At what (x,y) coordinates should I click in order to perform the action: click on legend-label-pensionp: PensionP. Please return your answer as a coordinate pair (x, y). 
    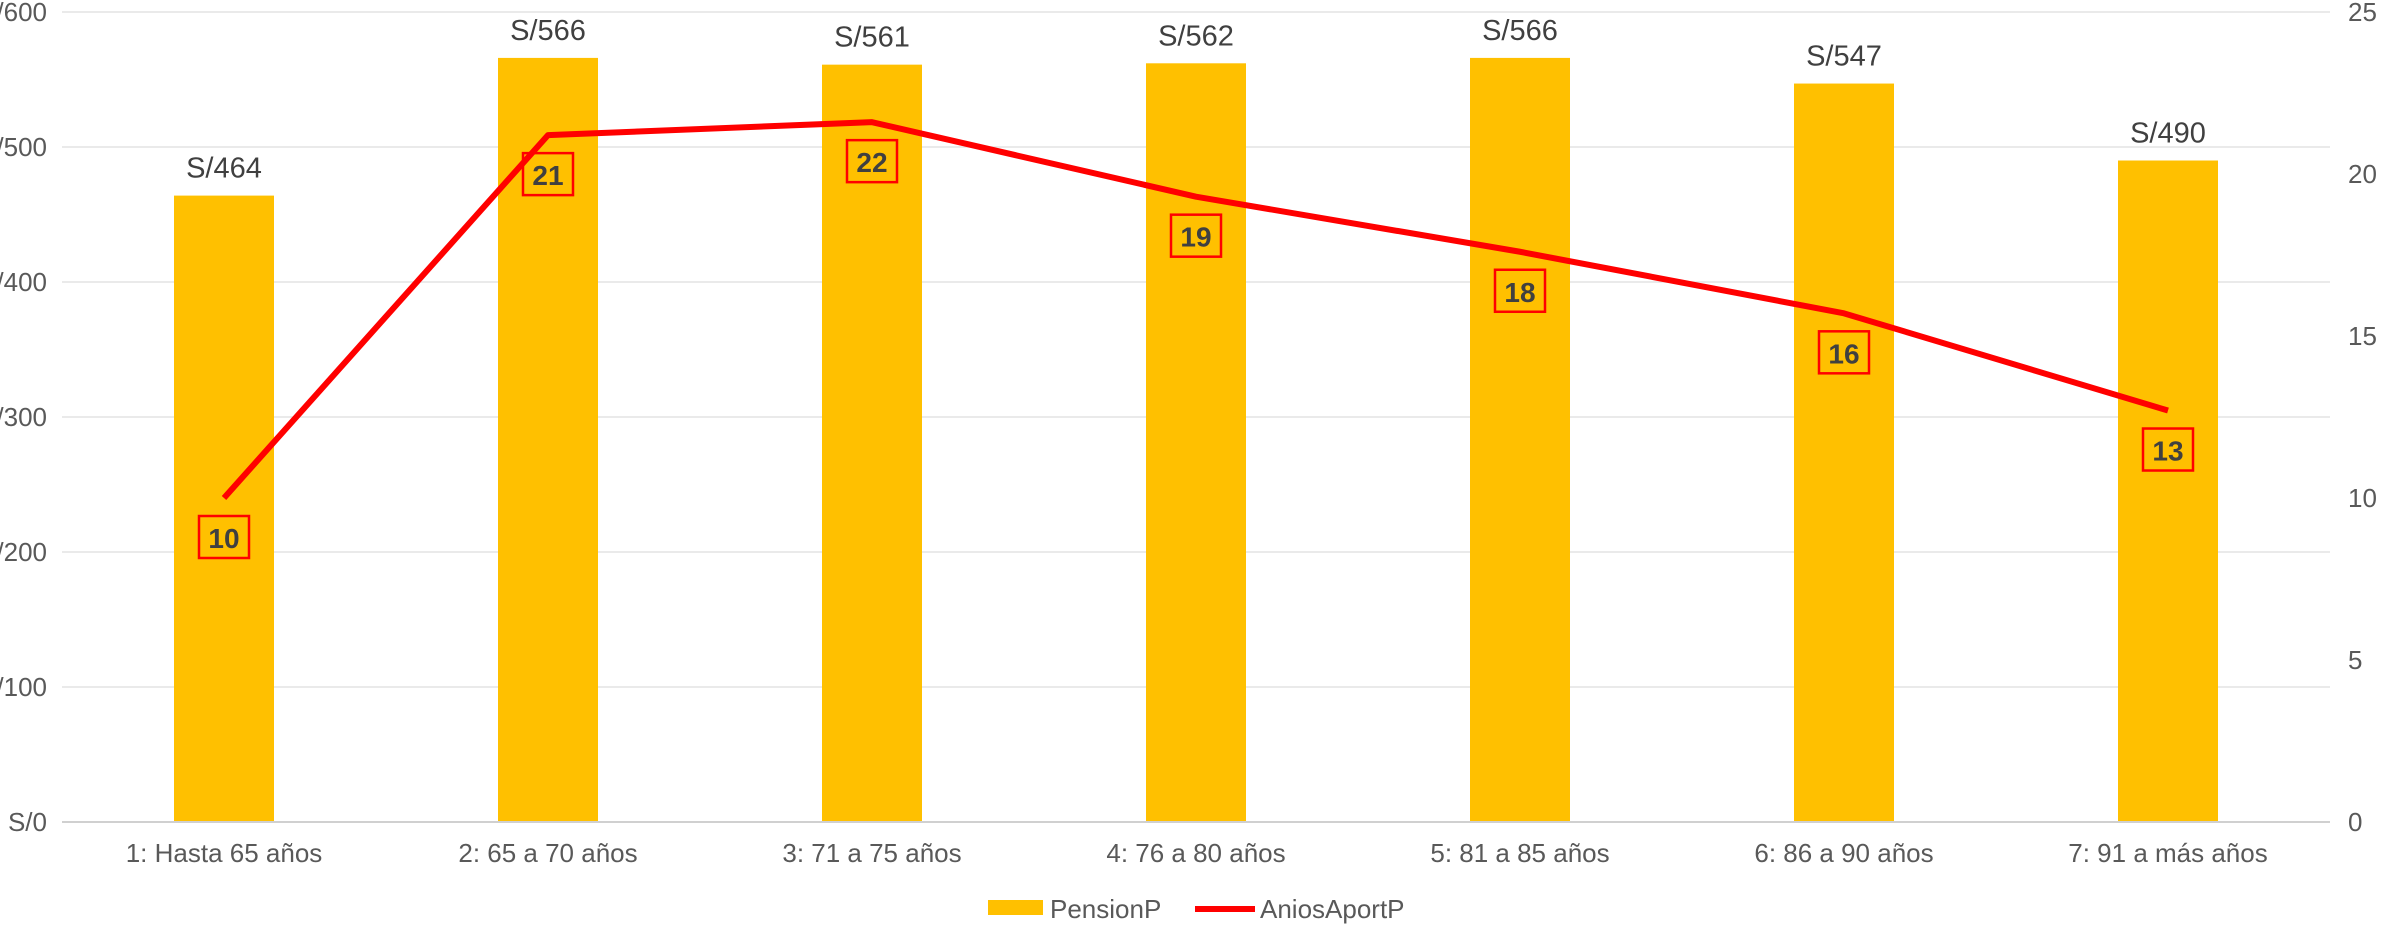
    Looking at the image, I should click on (1105, 909).